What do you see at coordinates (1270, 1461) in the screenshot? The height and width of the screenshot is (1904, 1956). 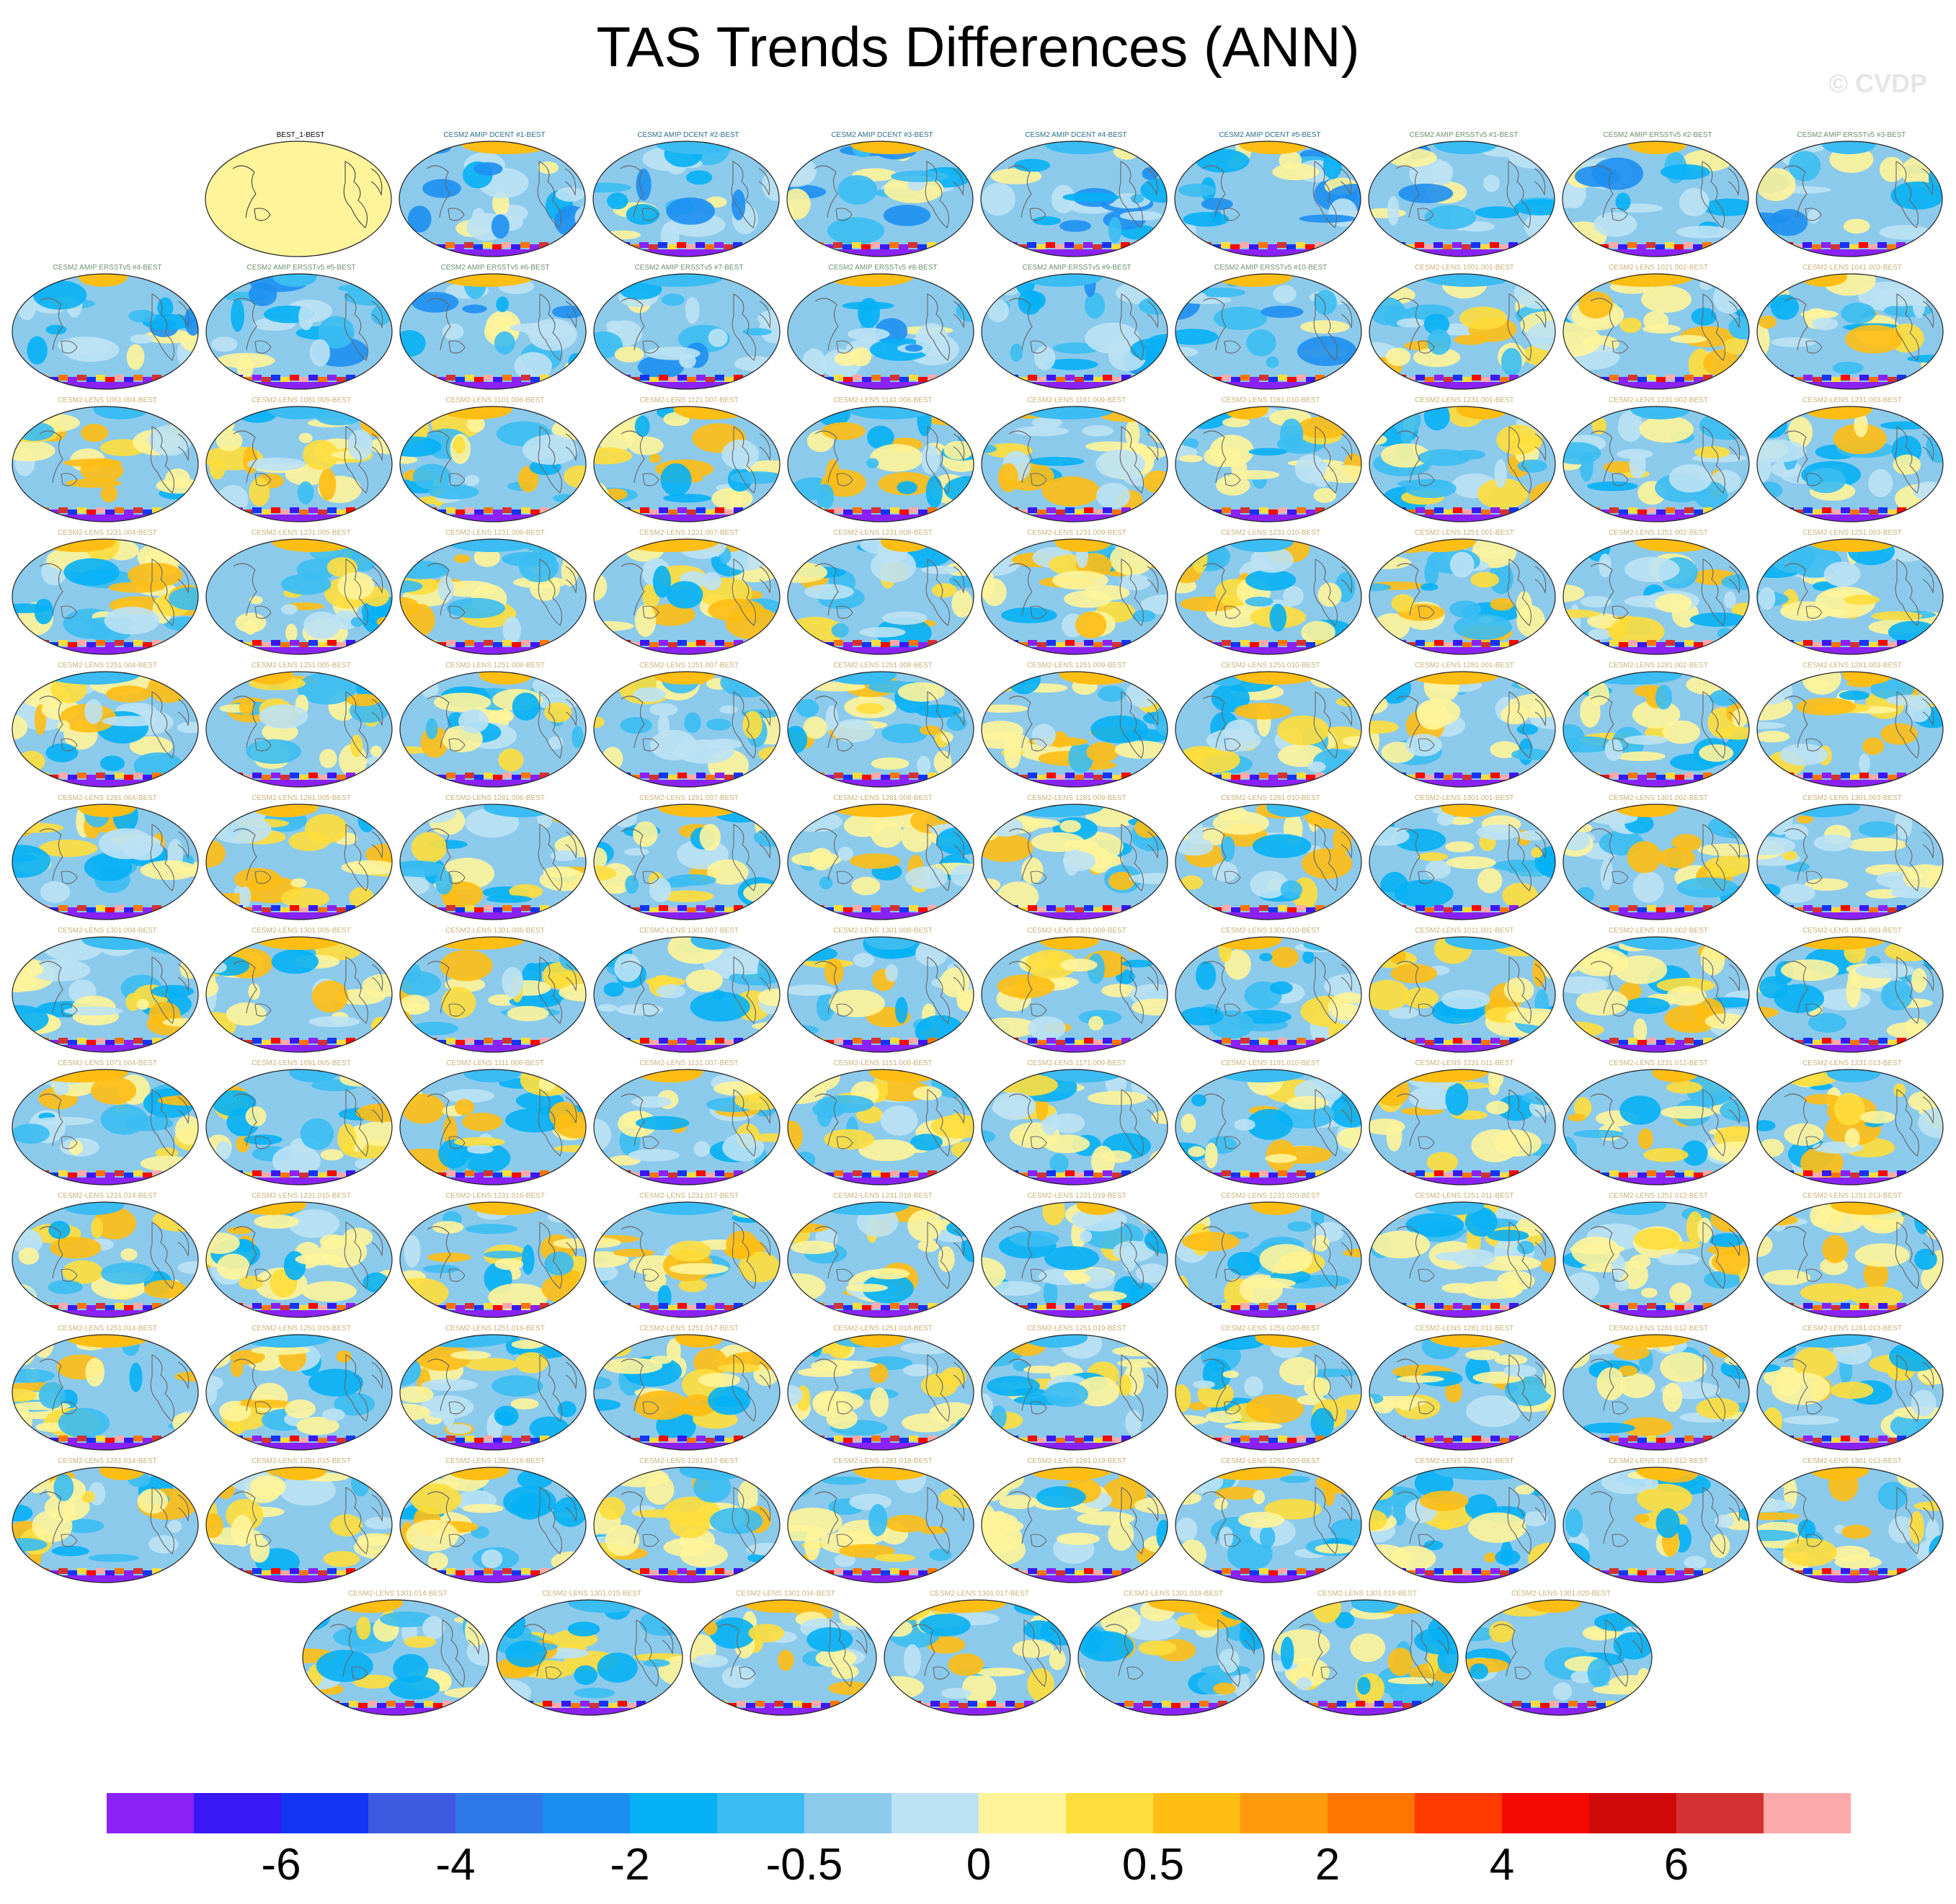 I see `panel-label: CESM2-LENS 1281.020-BEST` at bounding box center [1270, 1461].